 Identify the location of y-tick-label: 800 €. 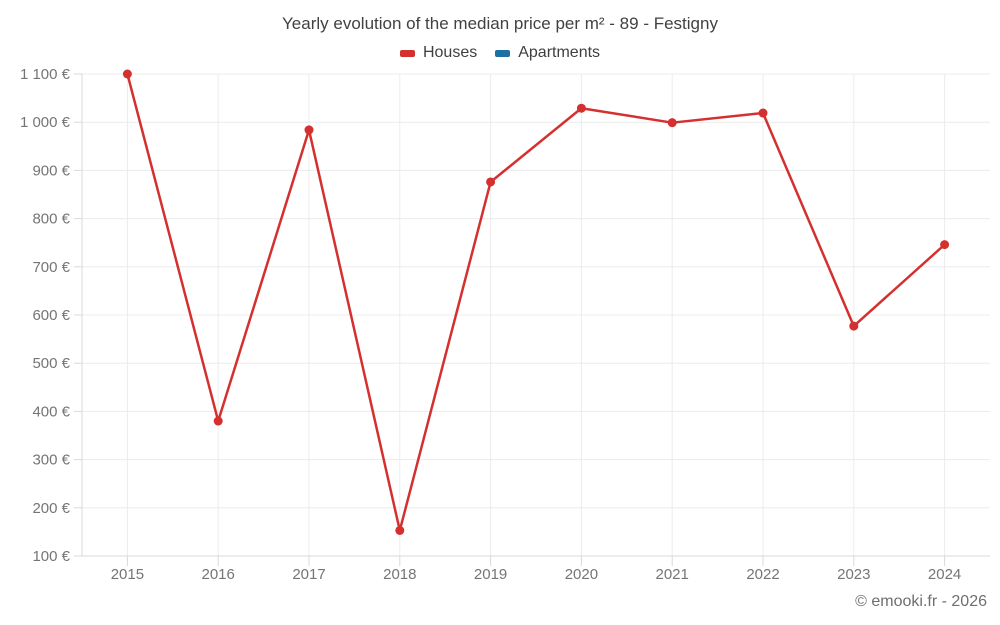
(51, 219).